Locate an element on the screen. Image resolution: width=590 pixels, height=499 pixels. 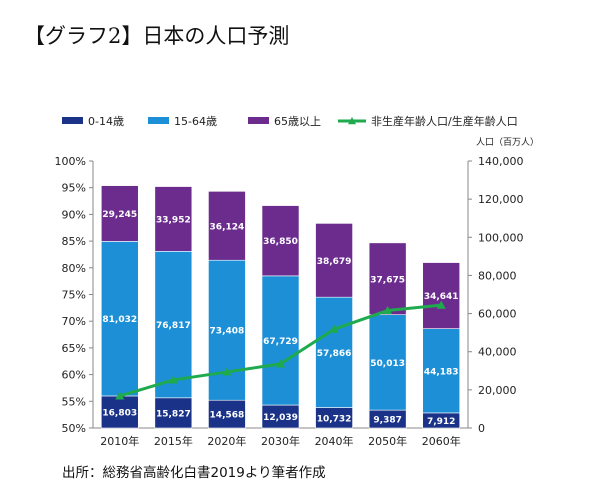
bar-value-label: 36,124 is located at coordinates (227, 227).